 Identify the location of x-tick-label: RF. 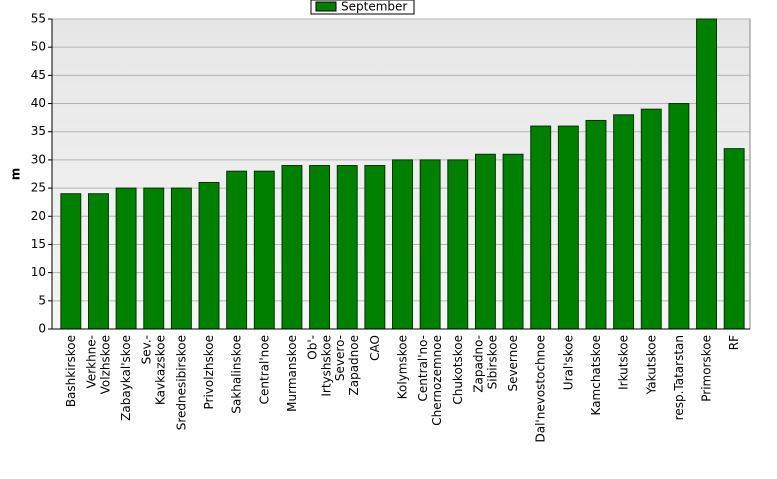
(734, 342).